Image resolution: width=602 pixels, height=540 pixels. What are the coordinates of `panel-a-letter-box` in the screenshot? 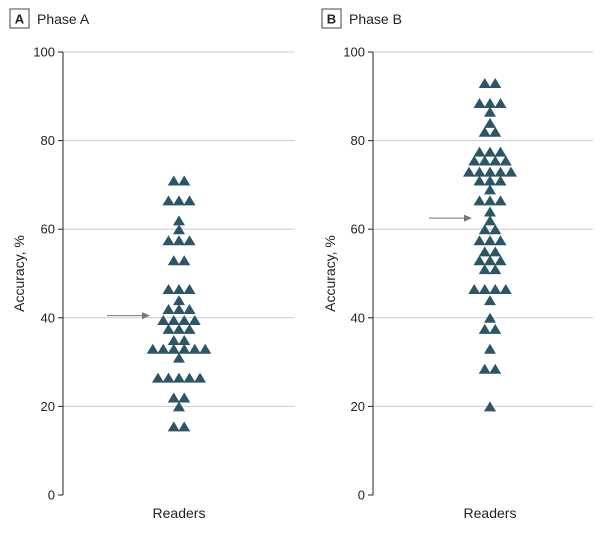 It's located at (19, 18).